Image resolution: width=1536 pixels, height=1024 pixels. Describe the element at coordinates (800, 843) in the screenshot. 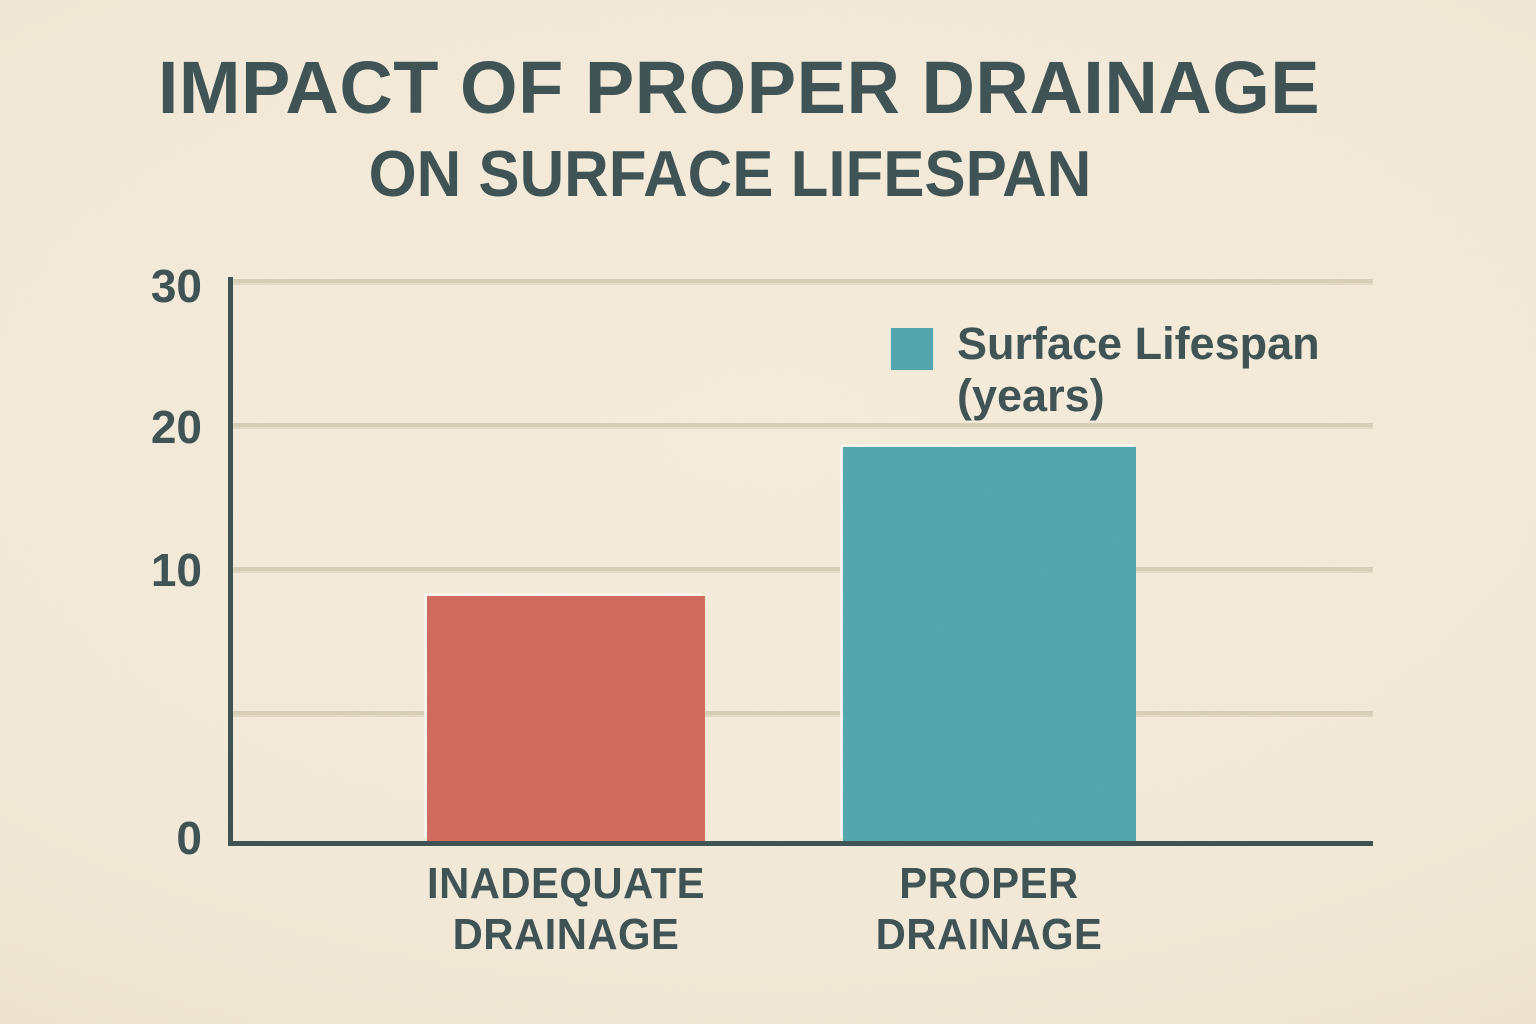

I see `x-axis-line` at that location.